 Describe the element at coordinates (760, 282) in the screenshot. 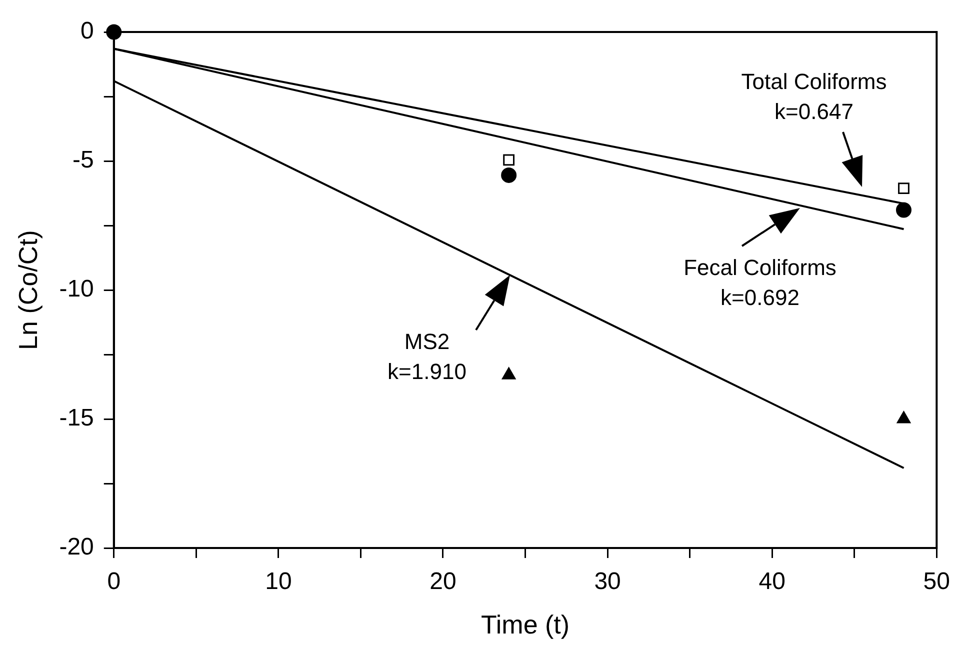

I see `annotation: Fecal Coliforms k=0.692` at that location.